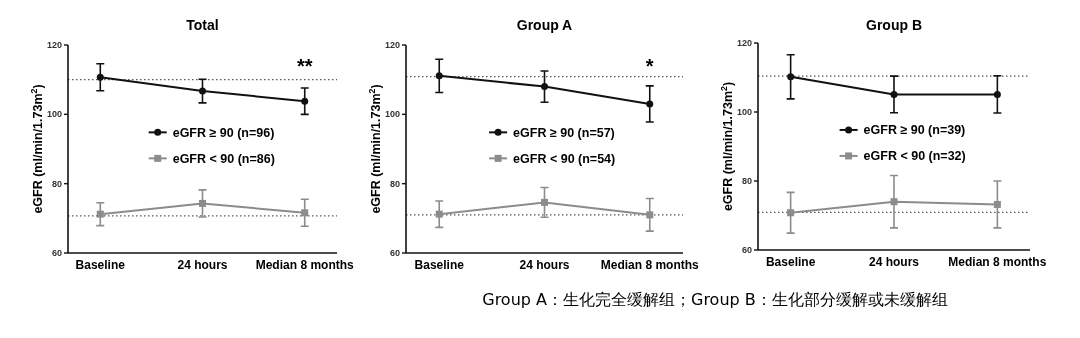  What do you see at coordinates (544, 25) in the screenshot?
I see `chart-title: Group A` at bounding box center [544, 25].